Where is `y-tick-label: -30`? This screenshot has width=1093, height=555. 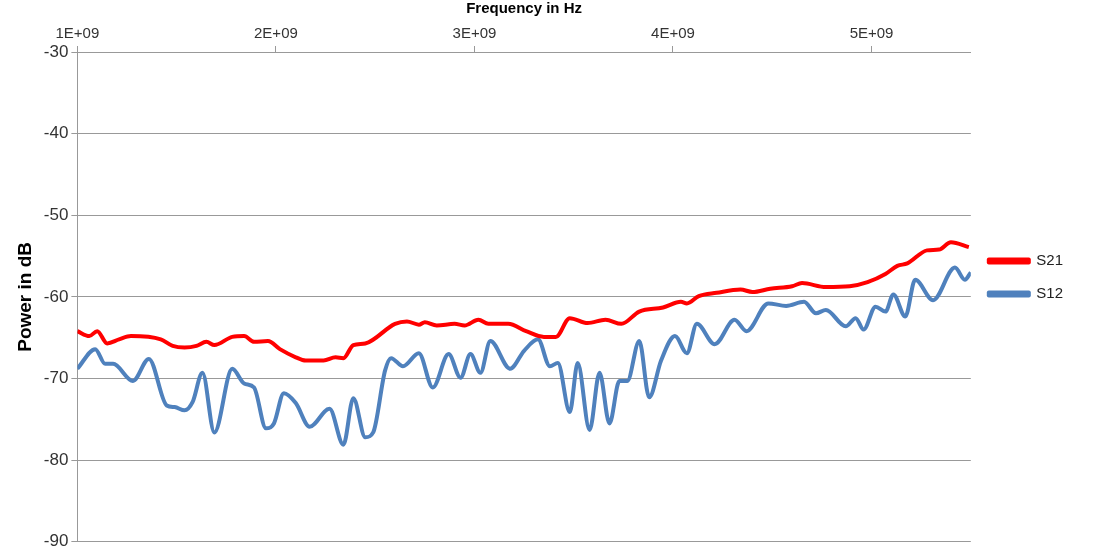 y-tick-label: -30 is located at coordinates (56, 51).